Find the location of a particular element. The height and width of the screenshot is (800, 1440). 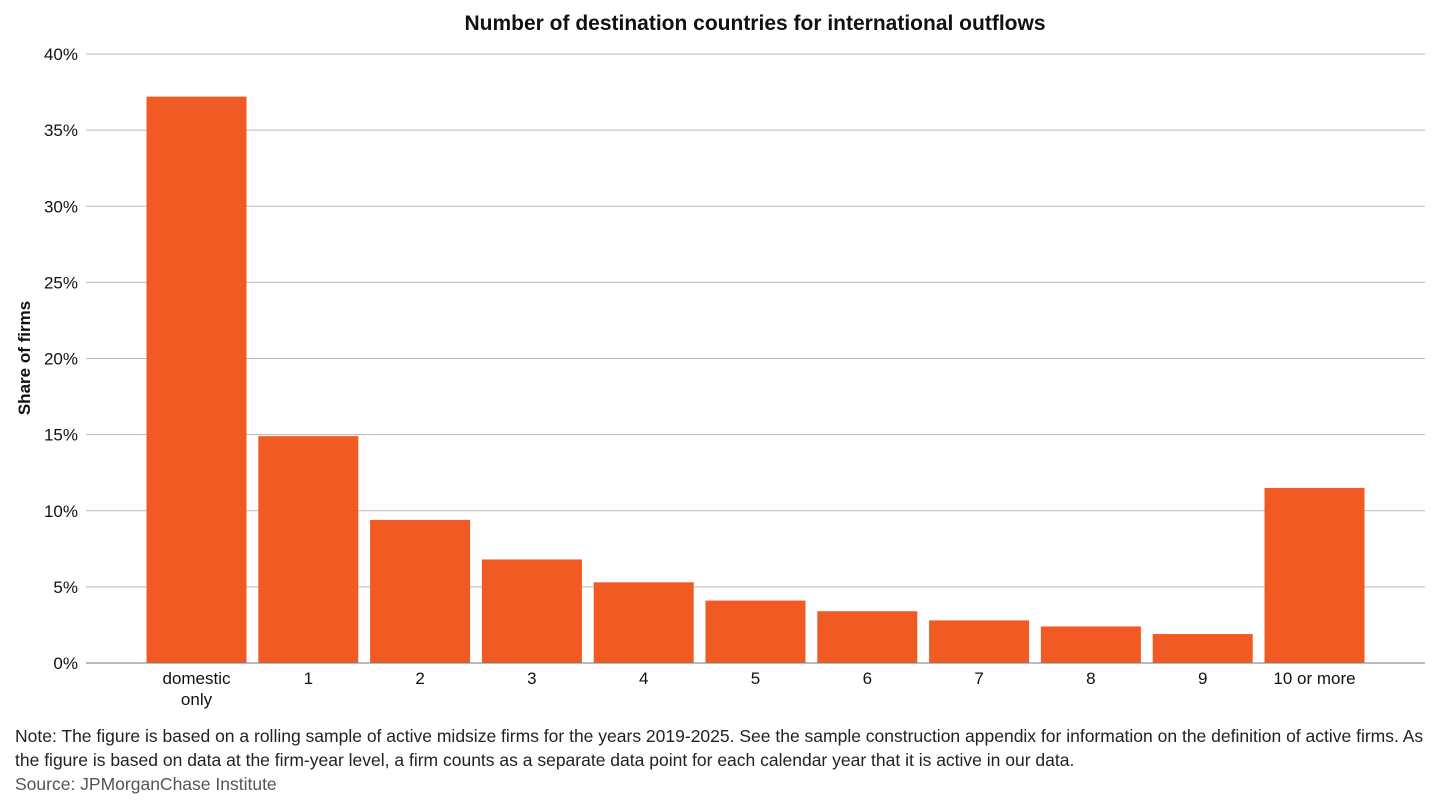

y-tick-label: 5% is located at coordinates (65, 587).